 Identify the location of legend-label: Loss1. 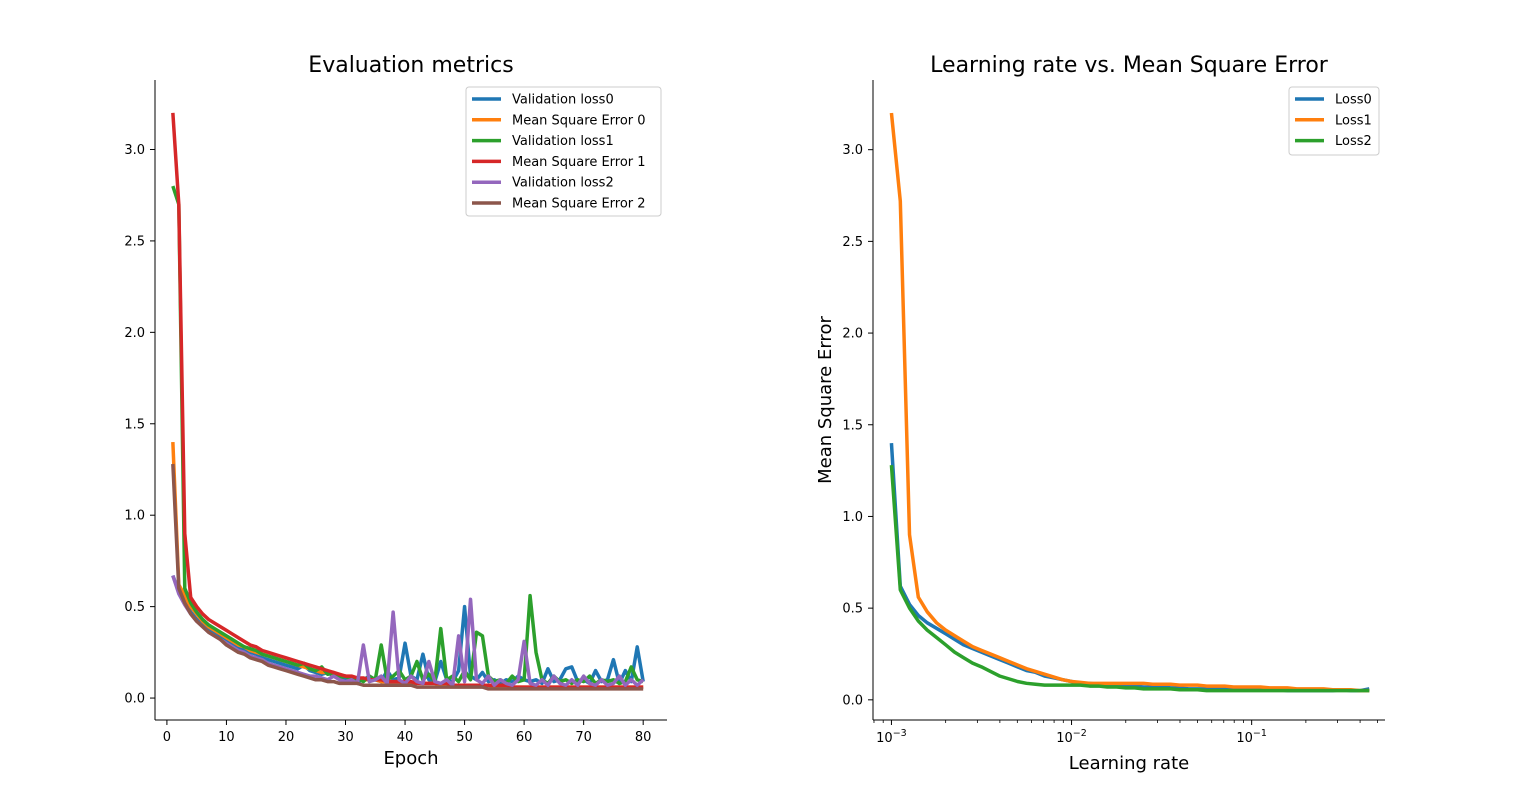
(1353, 120).